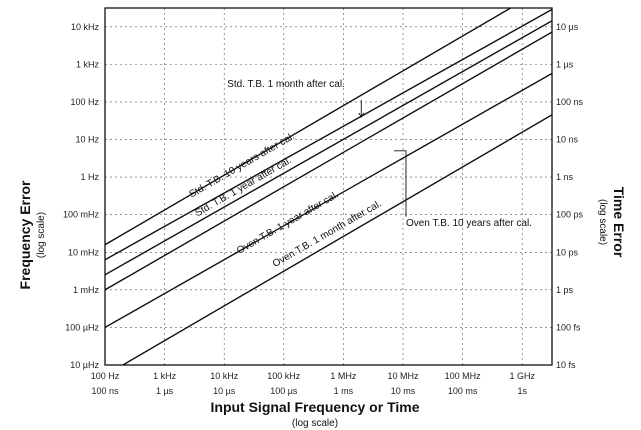 The image size is (641, 430). I want to click on x-axis-subtitle: (log scale), so click(315, 423).